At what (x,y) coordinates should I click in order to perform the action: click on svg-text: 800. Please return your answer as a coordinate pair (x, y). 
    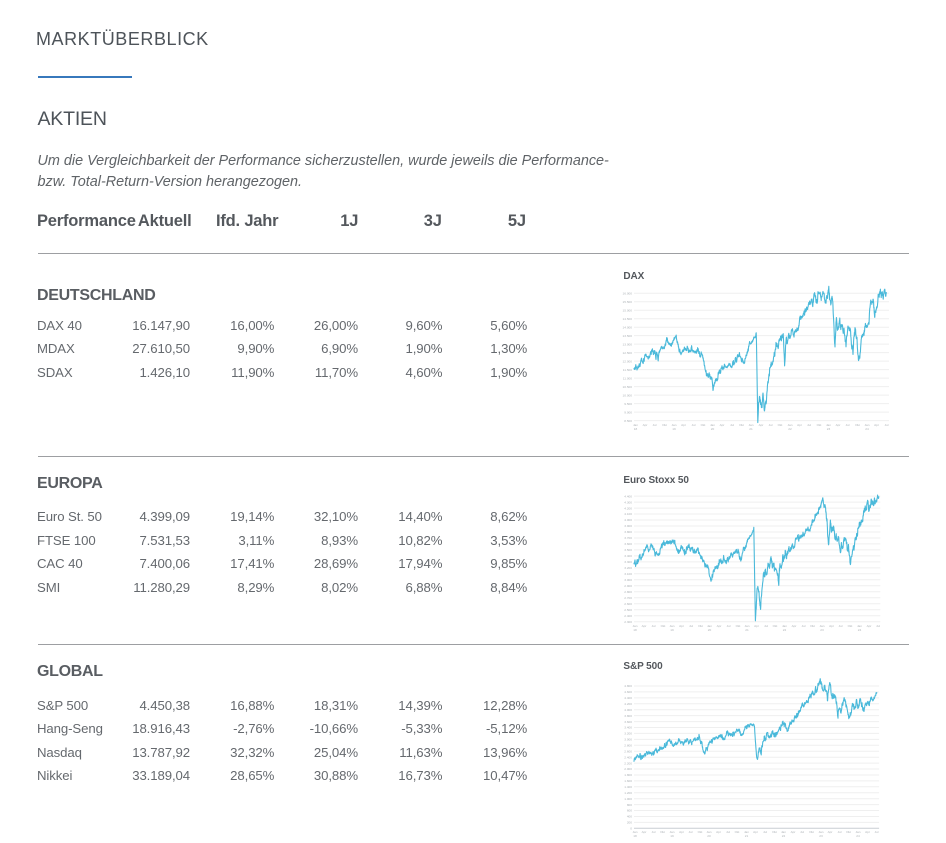
    Looking at the image, I should click on (629, 805).